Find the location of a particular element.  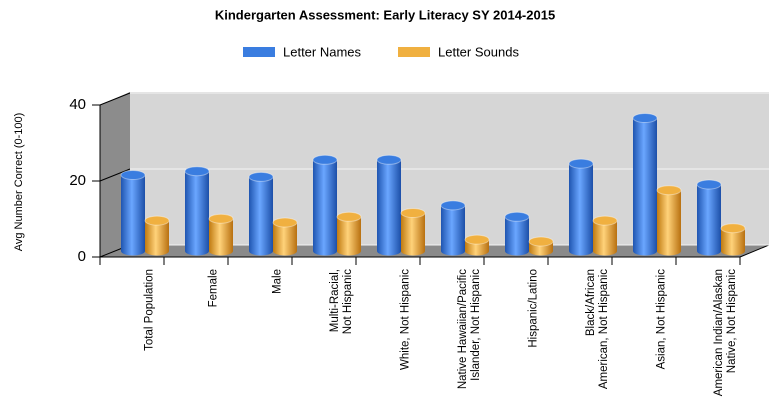

y-tick-label: 0 is located at coordinates (82, 256).